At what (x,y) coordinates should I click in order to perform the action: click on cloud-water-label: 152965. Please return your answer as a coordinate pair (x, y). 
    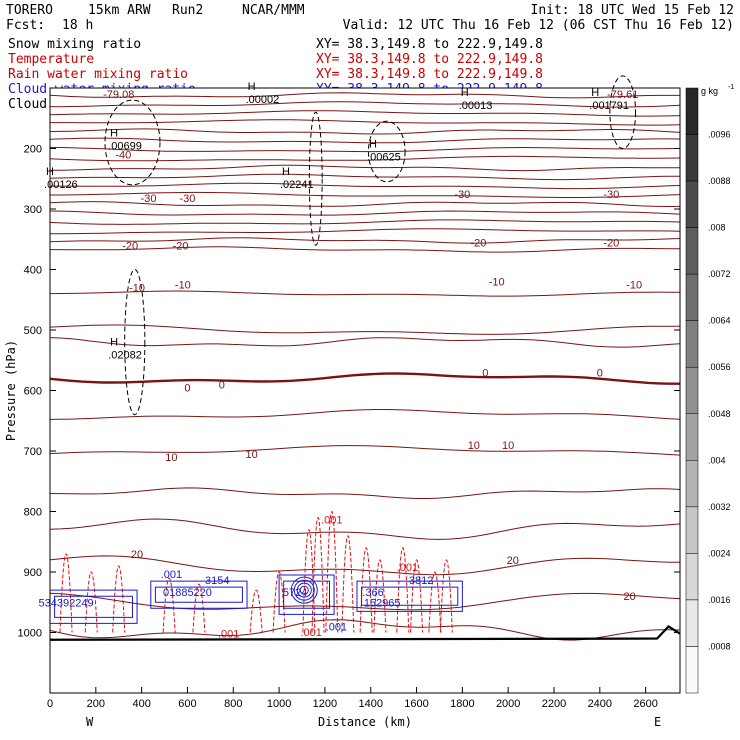
    Looking at the image, I should click on (382, 603).